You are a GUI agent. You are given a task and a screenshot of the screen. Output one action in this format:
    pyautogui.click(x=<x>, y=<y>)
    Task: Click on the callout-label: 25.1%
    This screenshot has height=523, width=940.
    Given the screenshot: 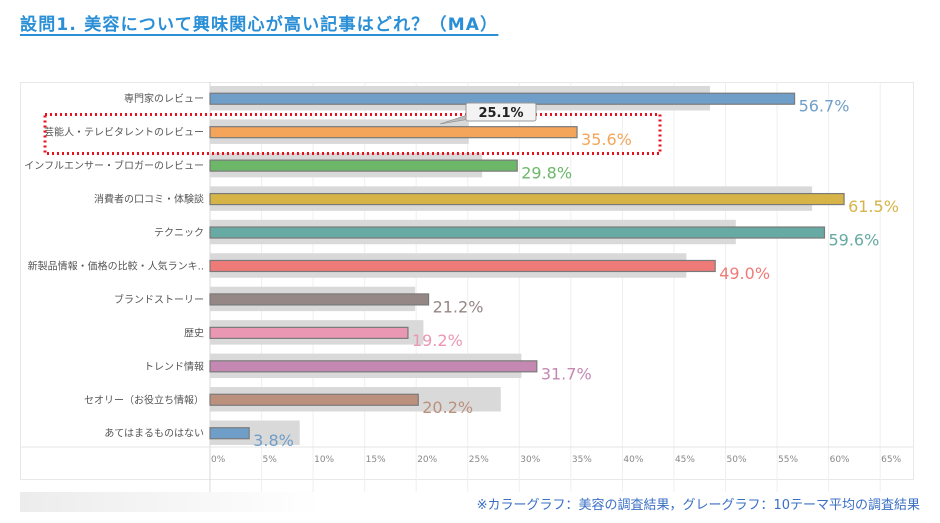 What is the action you would take?
    pyautogui.click(x=500, y=113)
    